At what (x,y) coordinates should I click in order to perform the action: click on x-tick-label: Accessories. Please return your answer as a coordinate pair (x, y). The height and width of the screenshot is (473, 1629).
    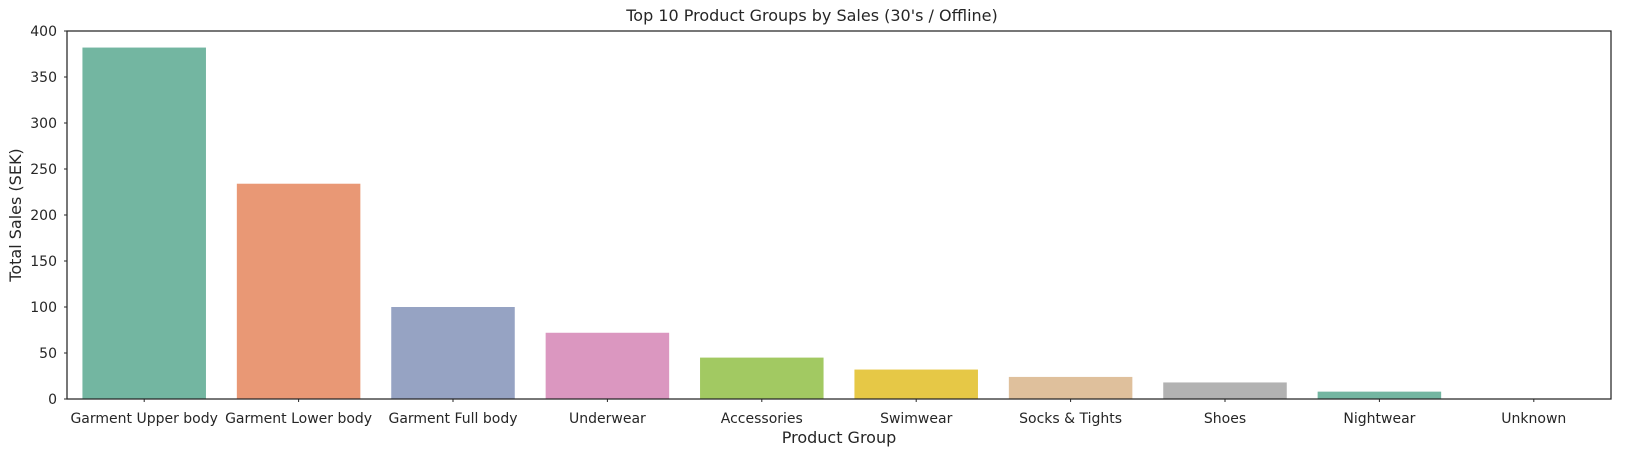
    Looking at the image, I should click on (762, 419).